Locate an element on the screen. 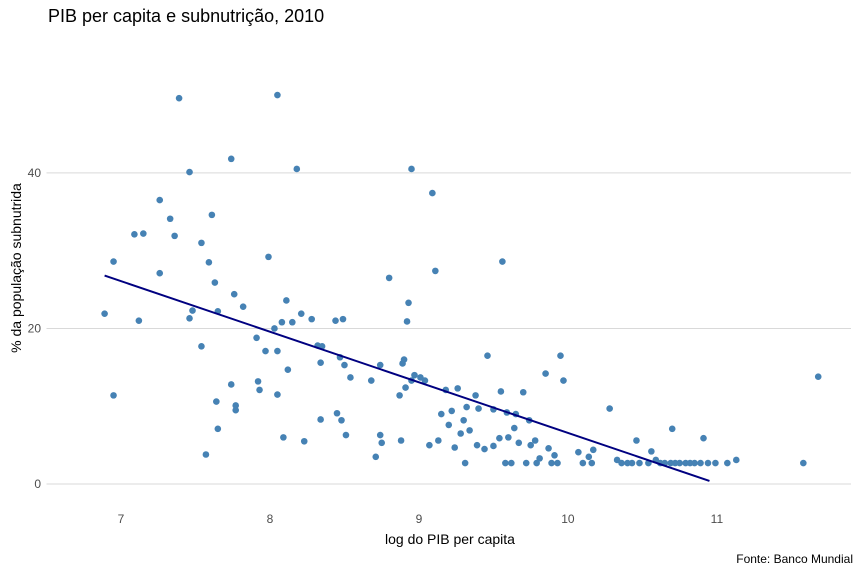 The image size is (862, 574). x-tick-label: 7 is located at coordinates (121, 519).